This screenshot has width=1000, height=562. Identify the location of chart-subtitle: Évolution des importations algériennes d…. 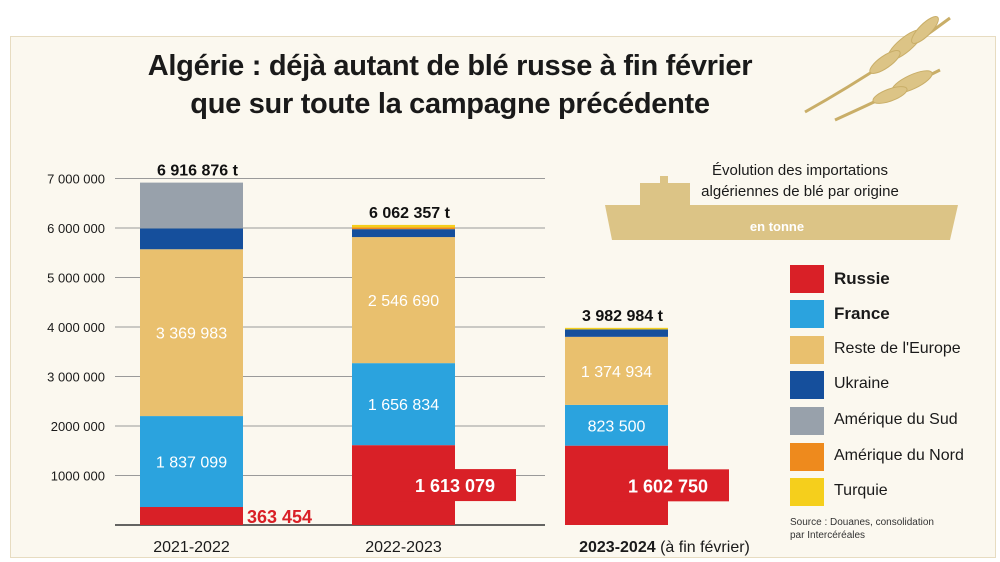
(800, 181).